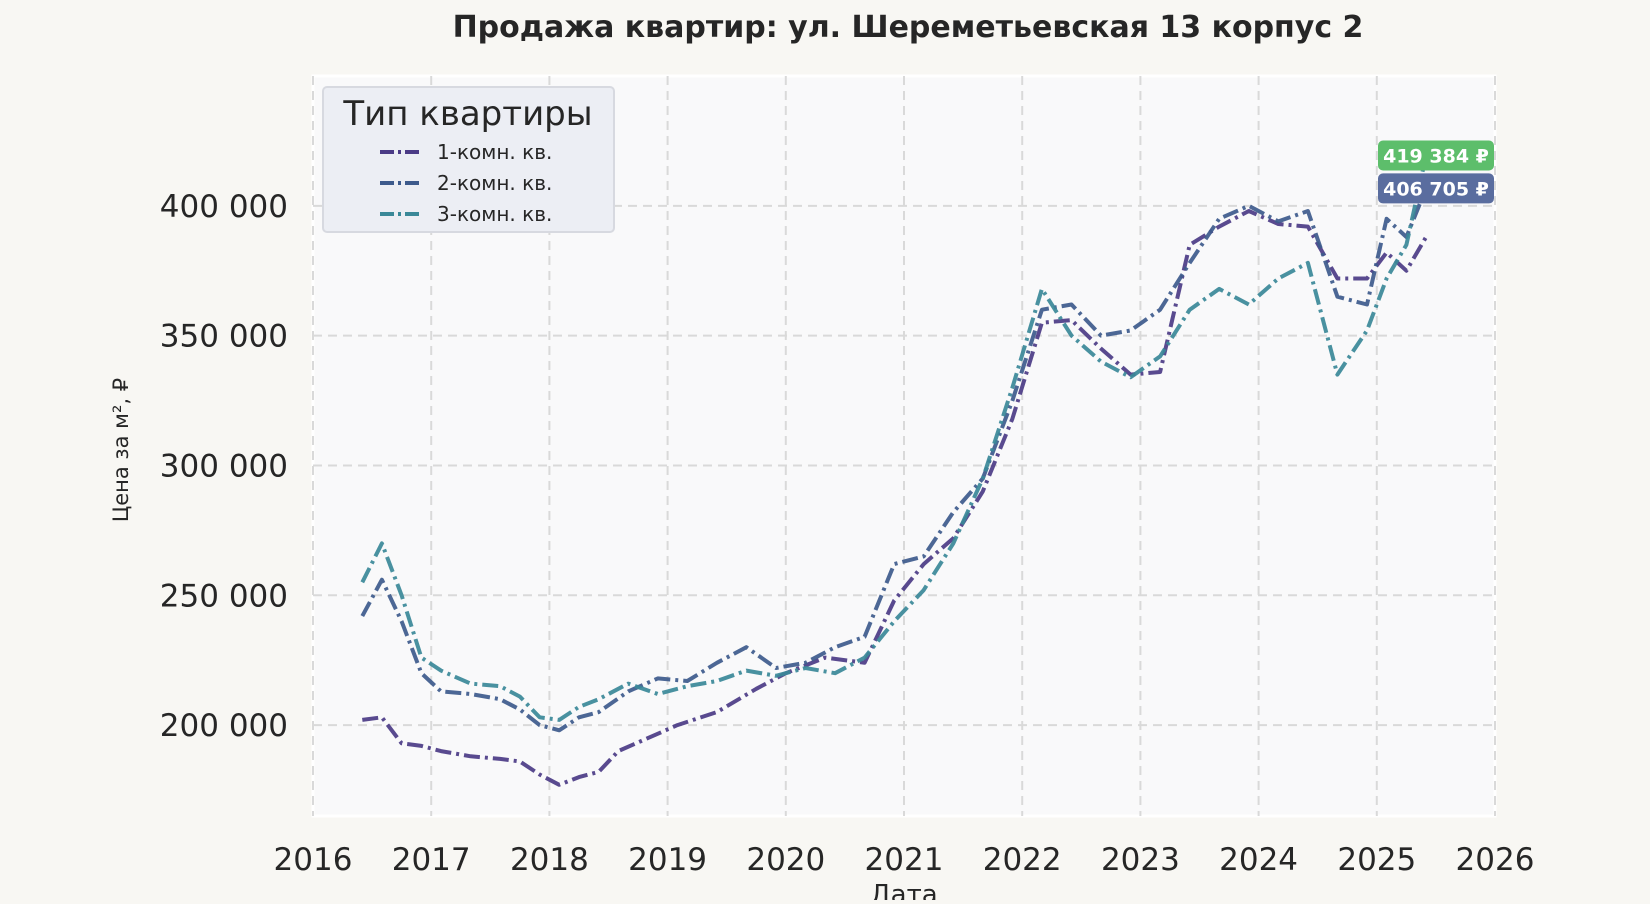 The width and height of the screenshot is (1650, 904). I want to click on legend-label: 3-комн. кв., so click(494, 214).